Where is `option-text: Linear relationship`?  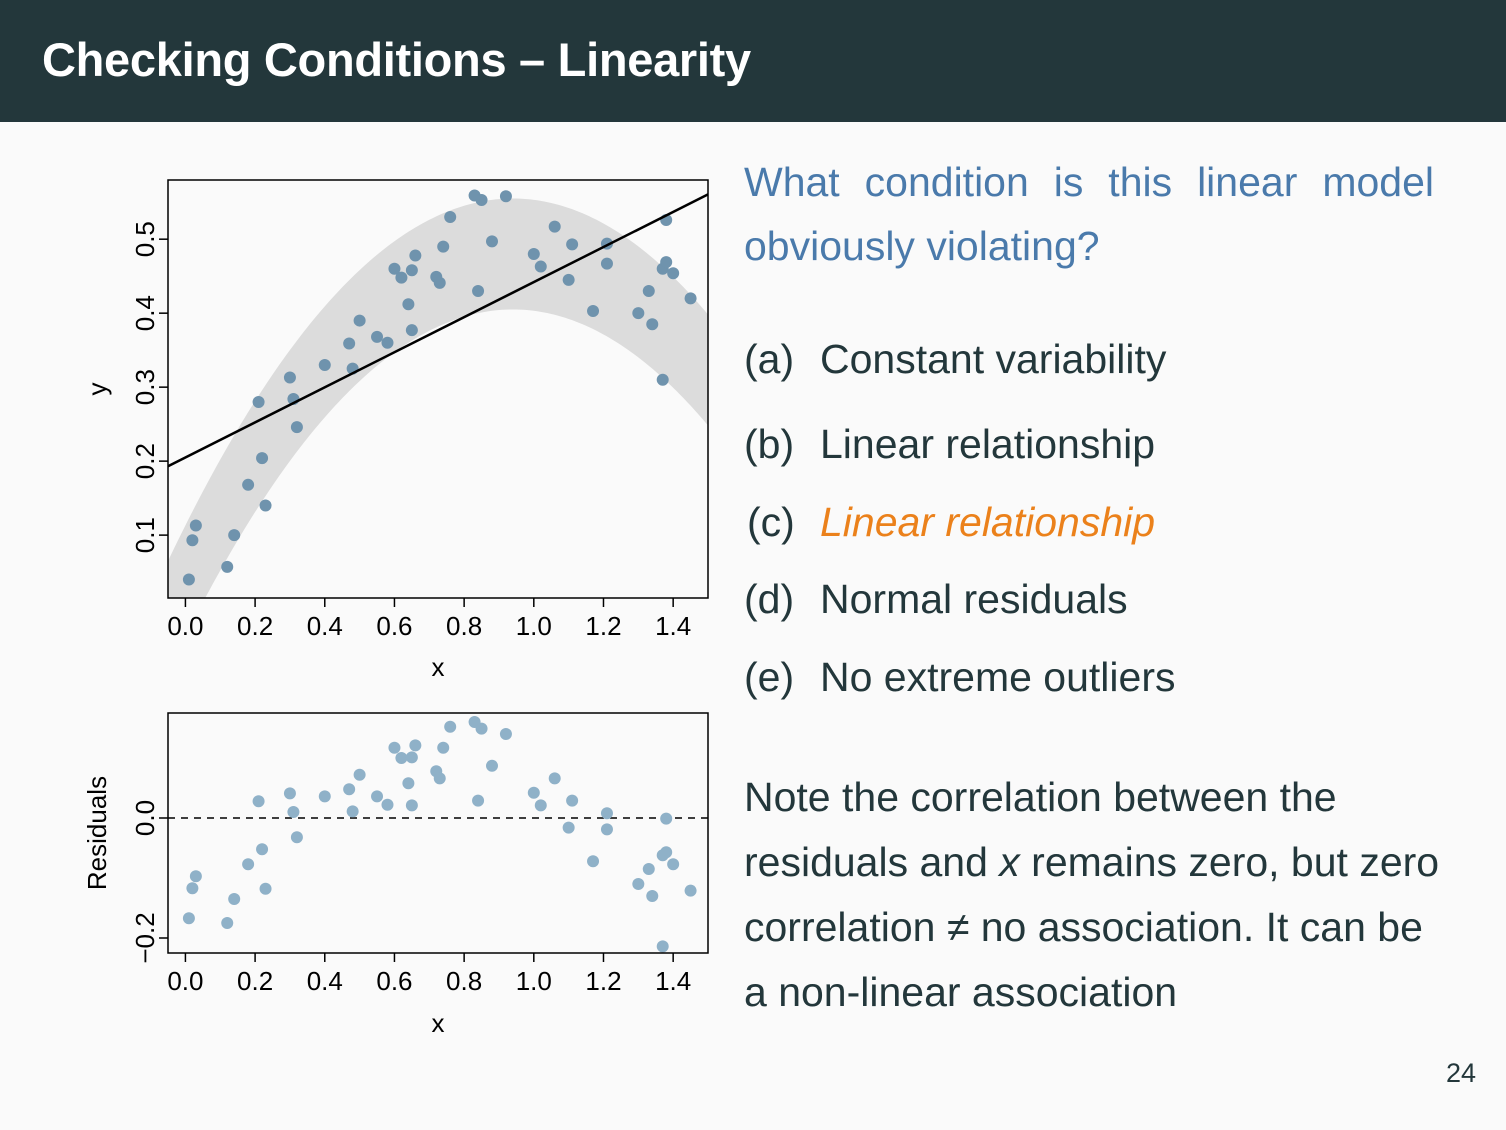 option-text: Linear relationship is located at coordinates (988, 444).